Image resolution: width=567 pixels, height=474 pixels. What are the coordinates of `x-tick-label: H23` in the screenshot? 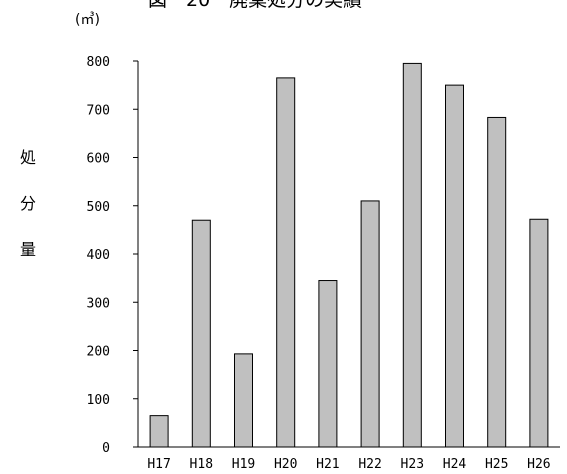 It's located at (412, 464).